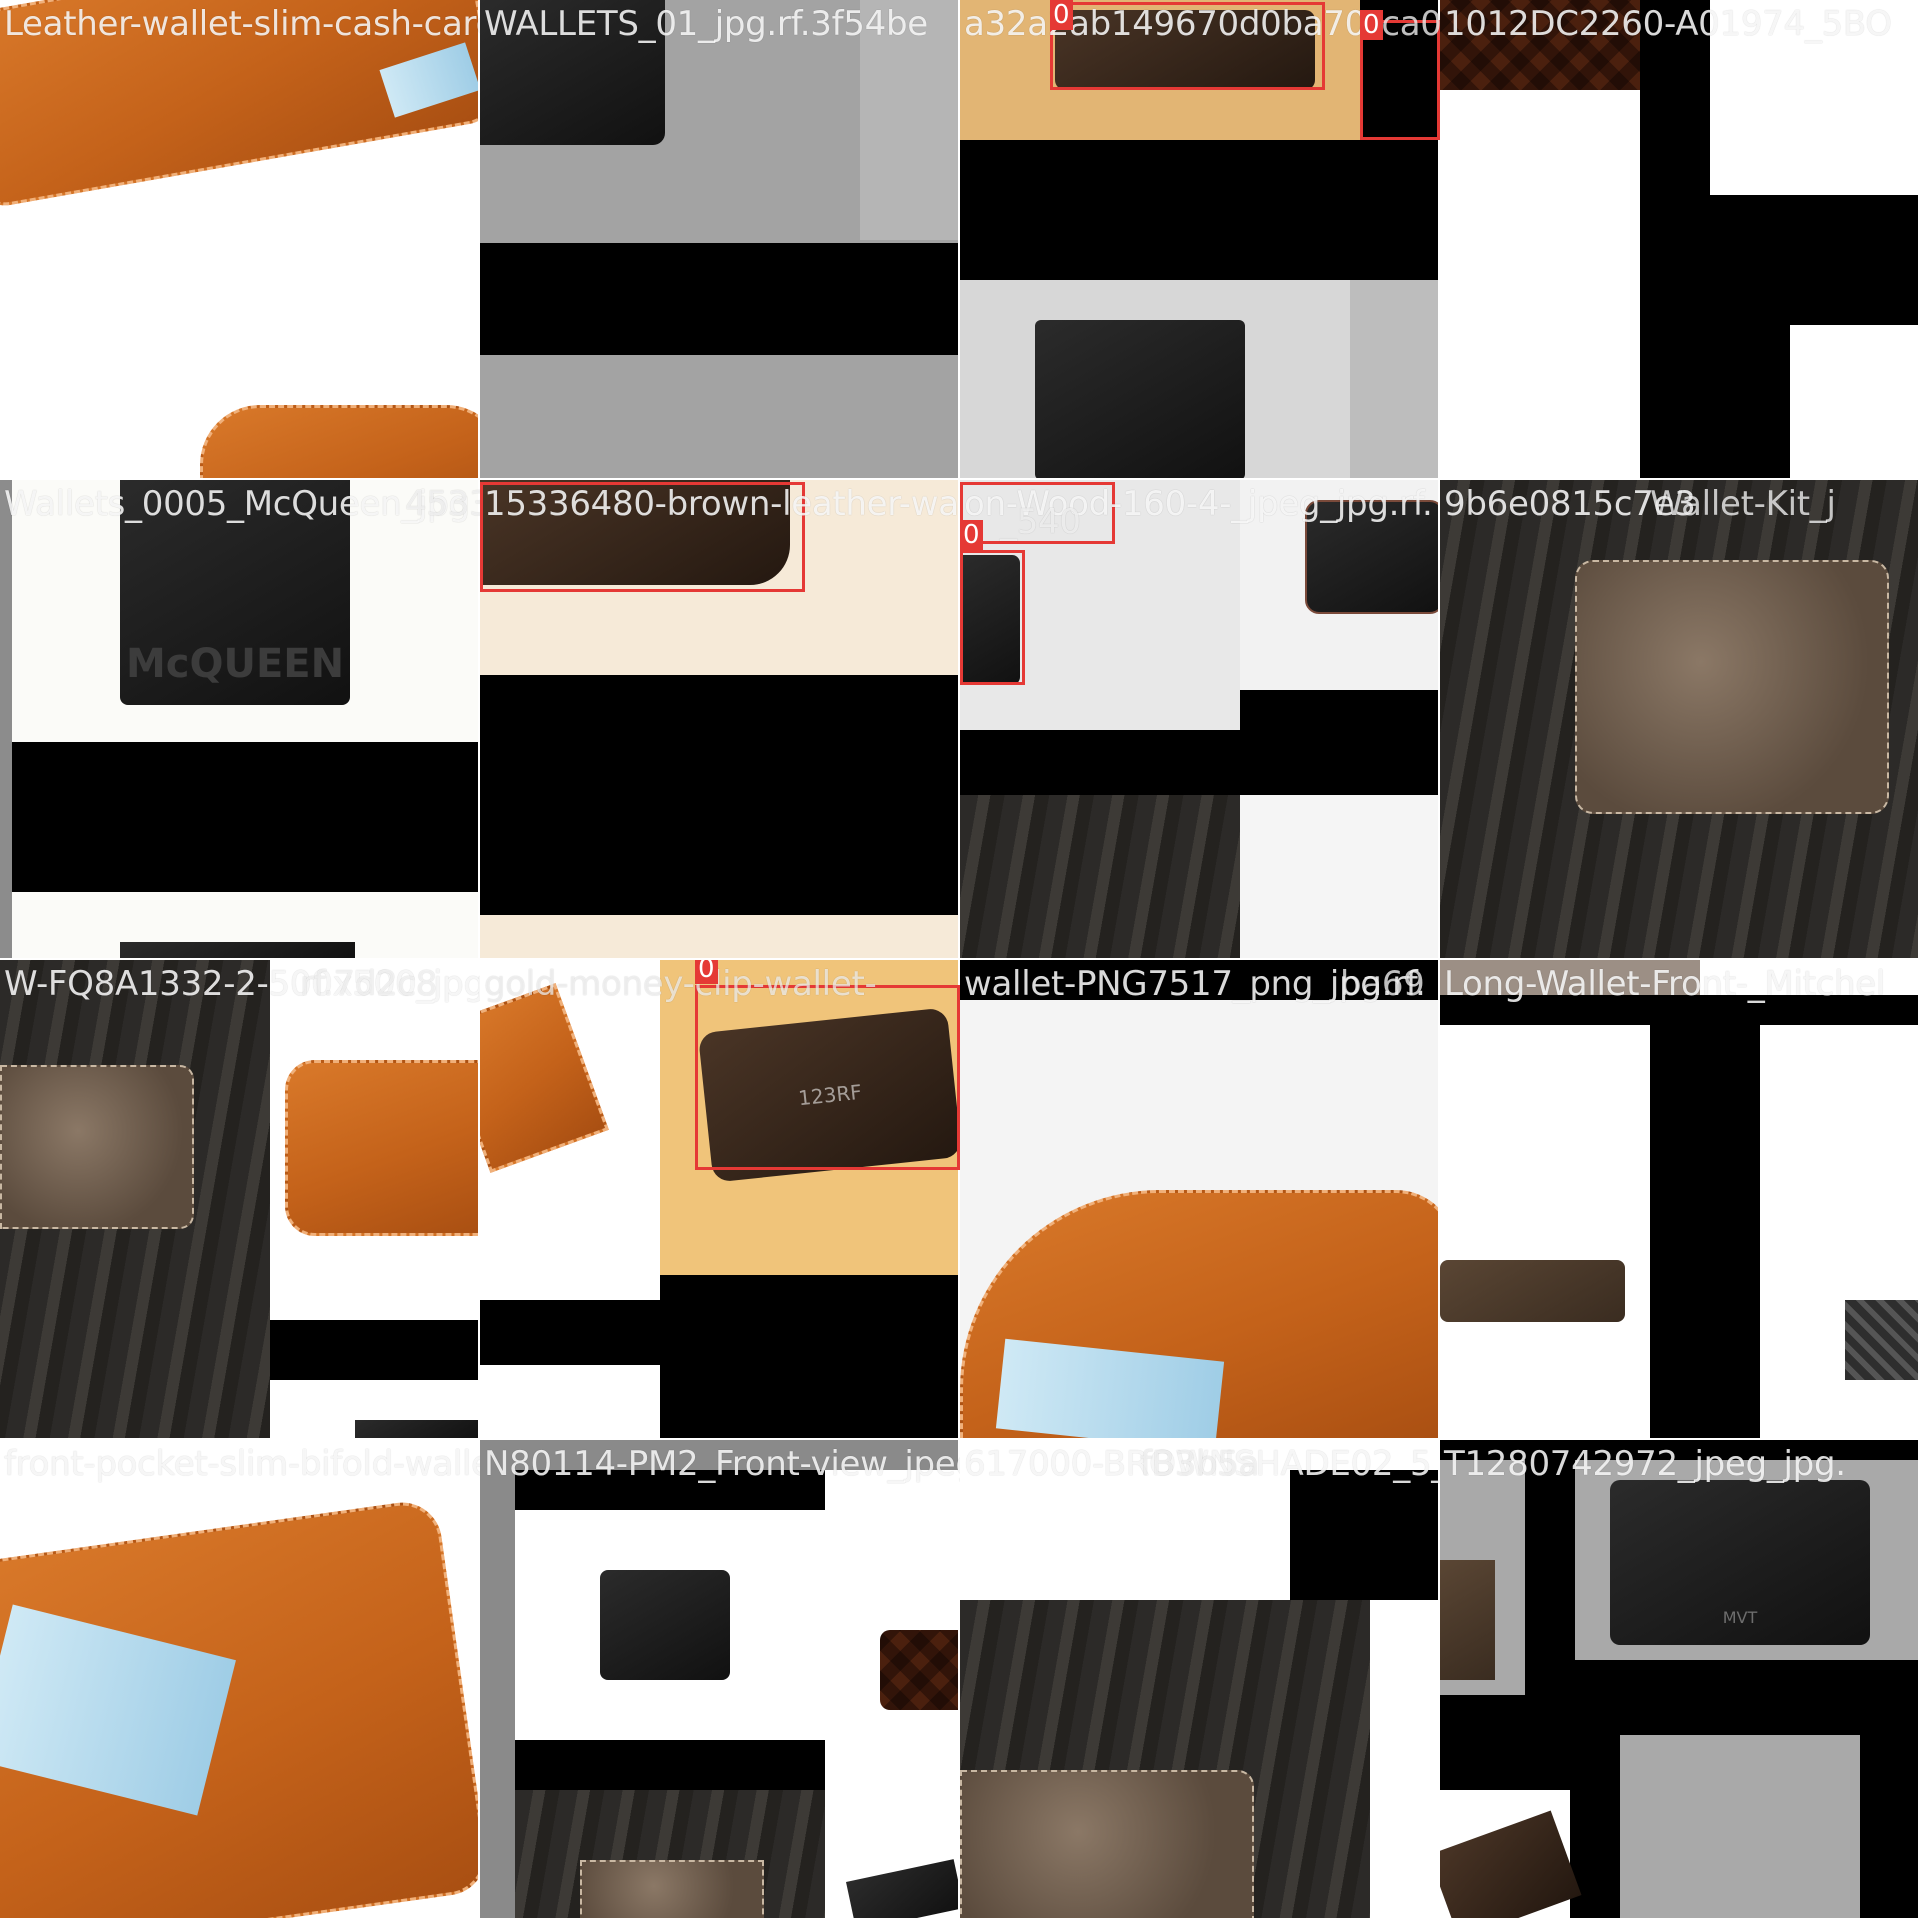 Image resolution: width=1920 pixels, height=1920 pixels. What do you see at coordinates (1200, 1680) in the screenshot?
I see `tile-15: 617000-BROWNSHADE02_5_720_jpg. fB3b5a` at bounding box center [1200, 1680].